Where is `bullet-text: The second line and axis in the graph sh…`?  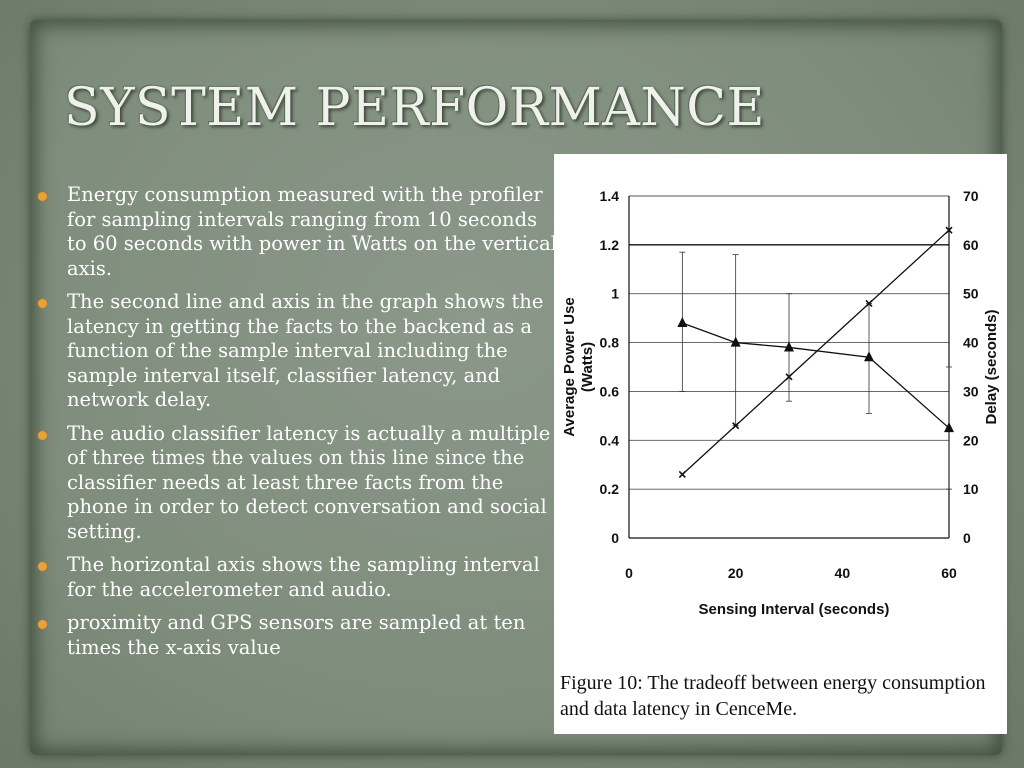 bullet-text: The second line and axis in the graph sh… is located at coordinates (305, 350).